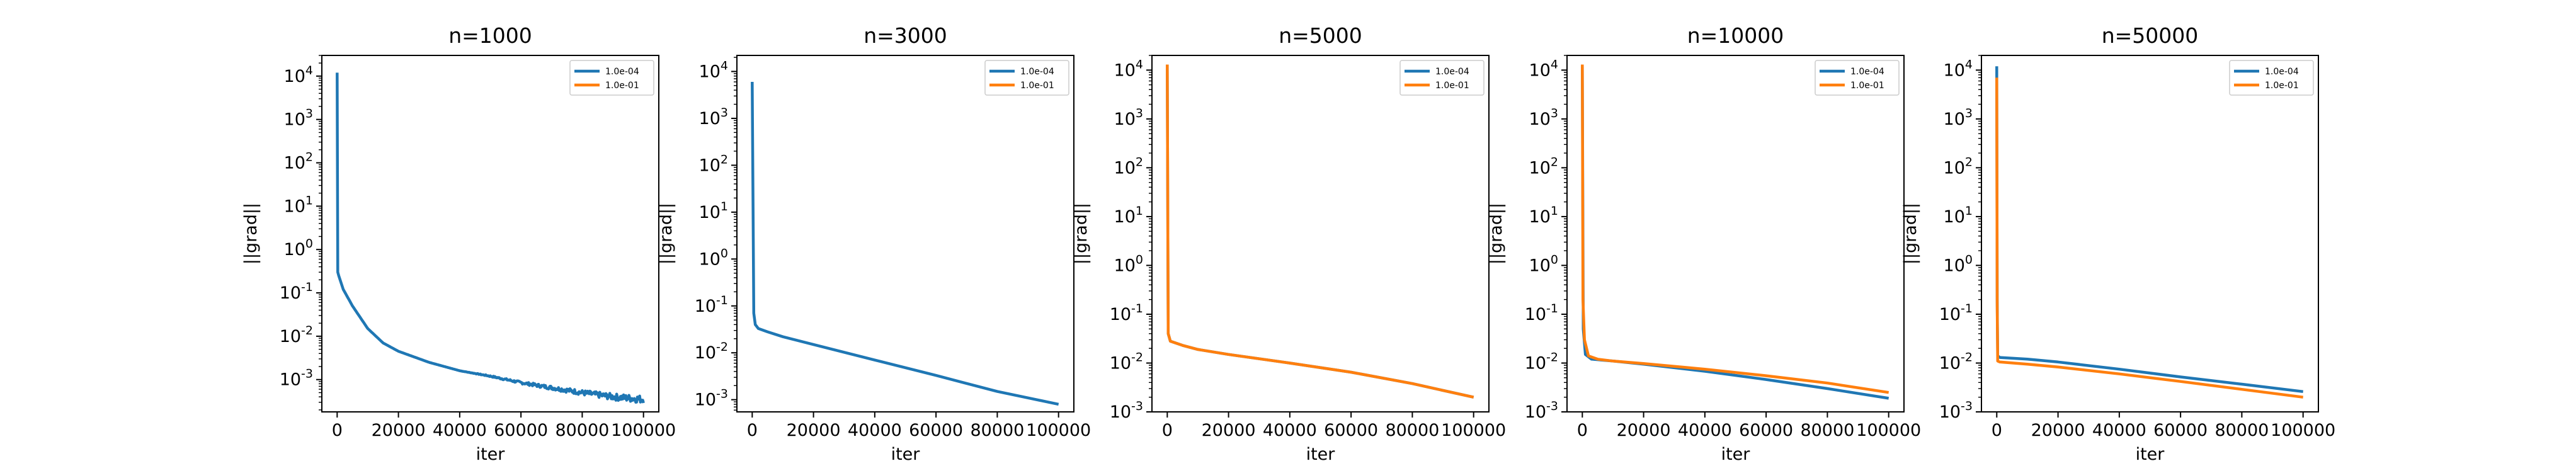 This screenshot has height=461, width=2576. Describe the element at coordinates (490, 35) in the screenshot. I see `chart-title: n=1000` at that location.